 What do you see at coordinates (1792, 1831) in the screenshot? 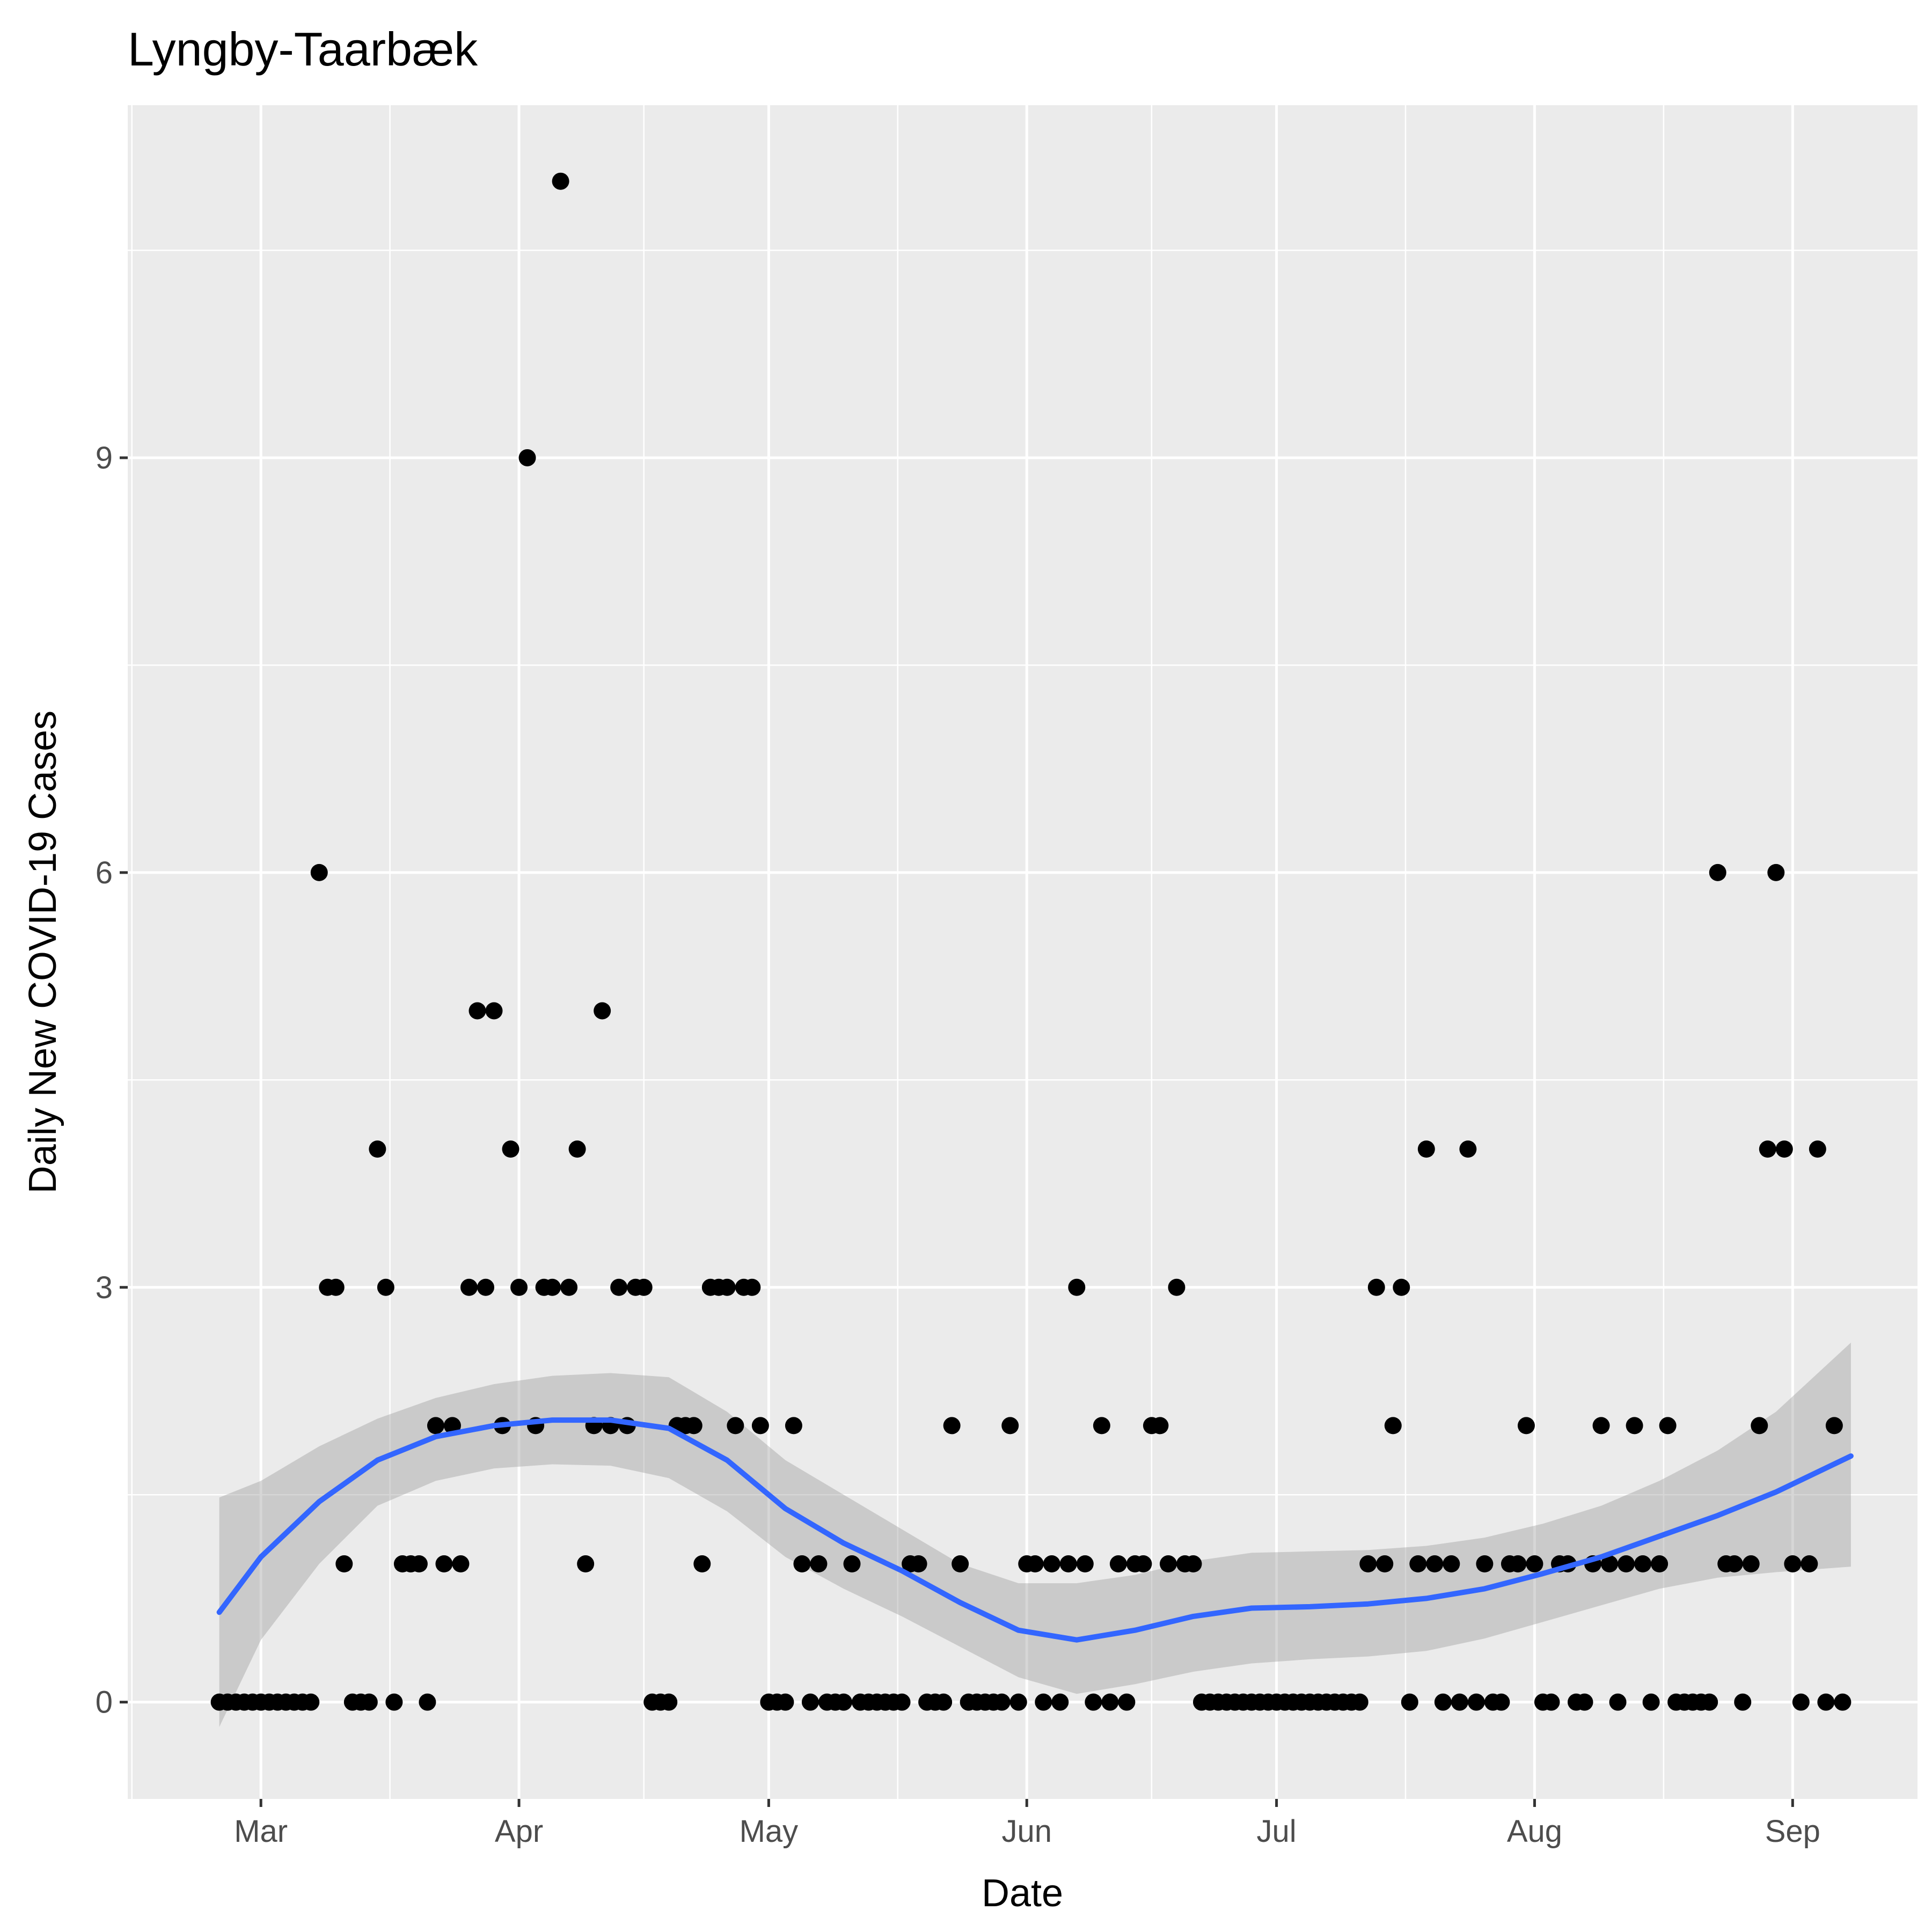
I see `x-tick-label: Sep` at bounding box center [1792, 1831].